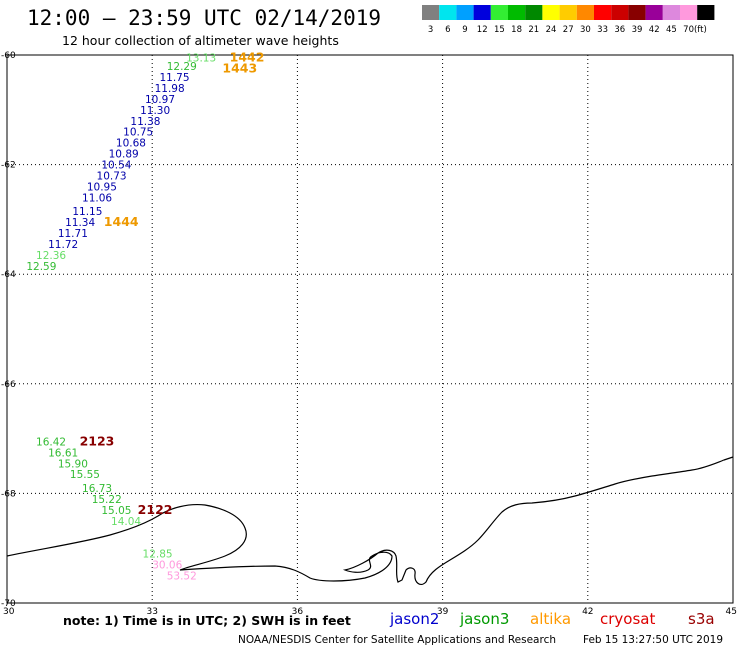 The image size is (740, 650). I want to click on scale-label: 39, so click(637, 30).